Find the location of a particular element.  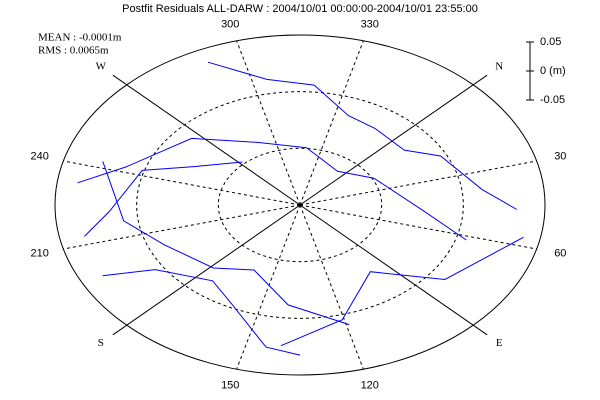

azimuth-label: 300 is located at coordinates (230, 24).